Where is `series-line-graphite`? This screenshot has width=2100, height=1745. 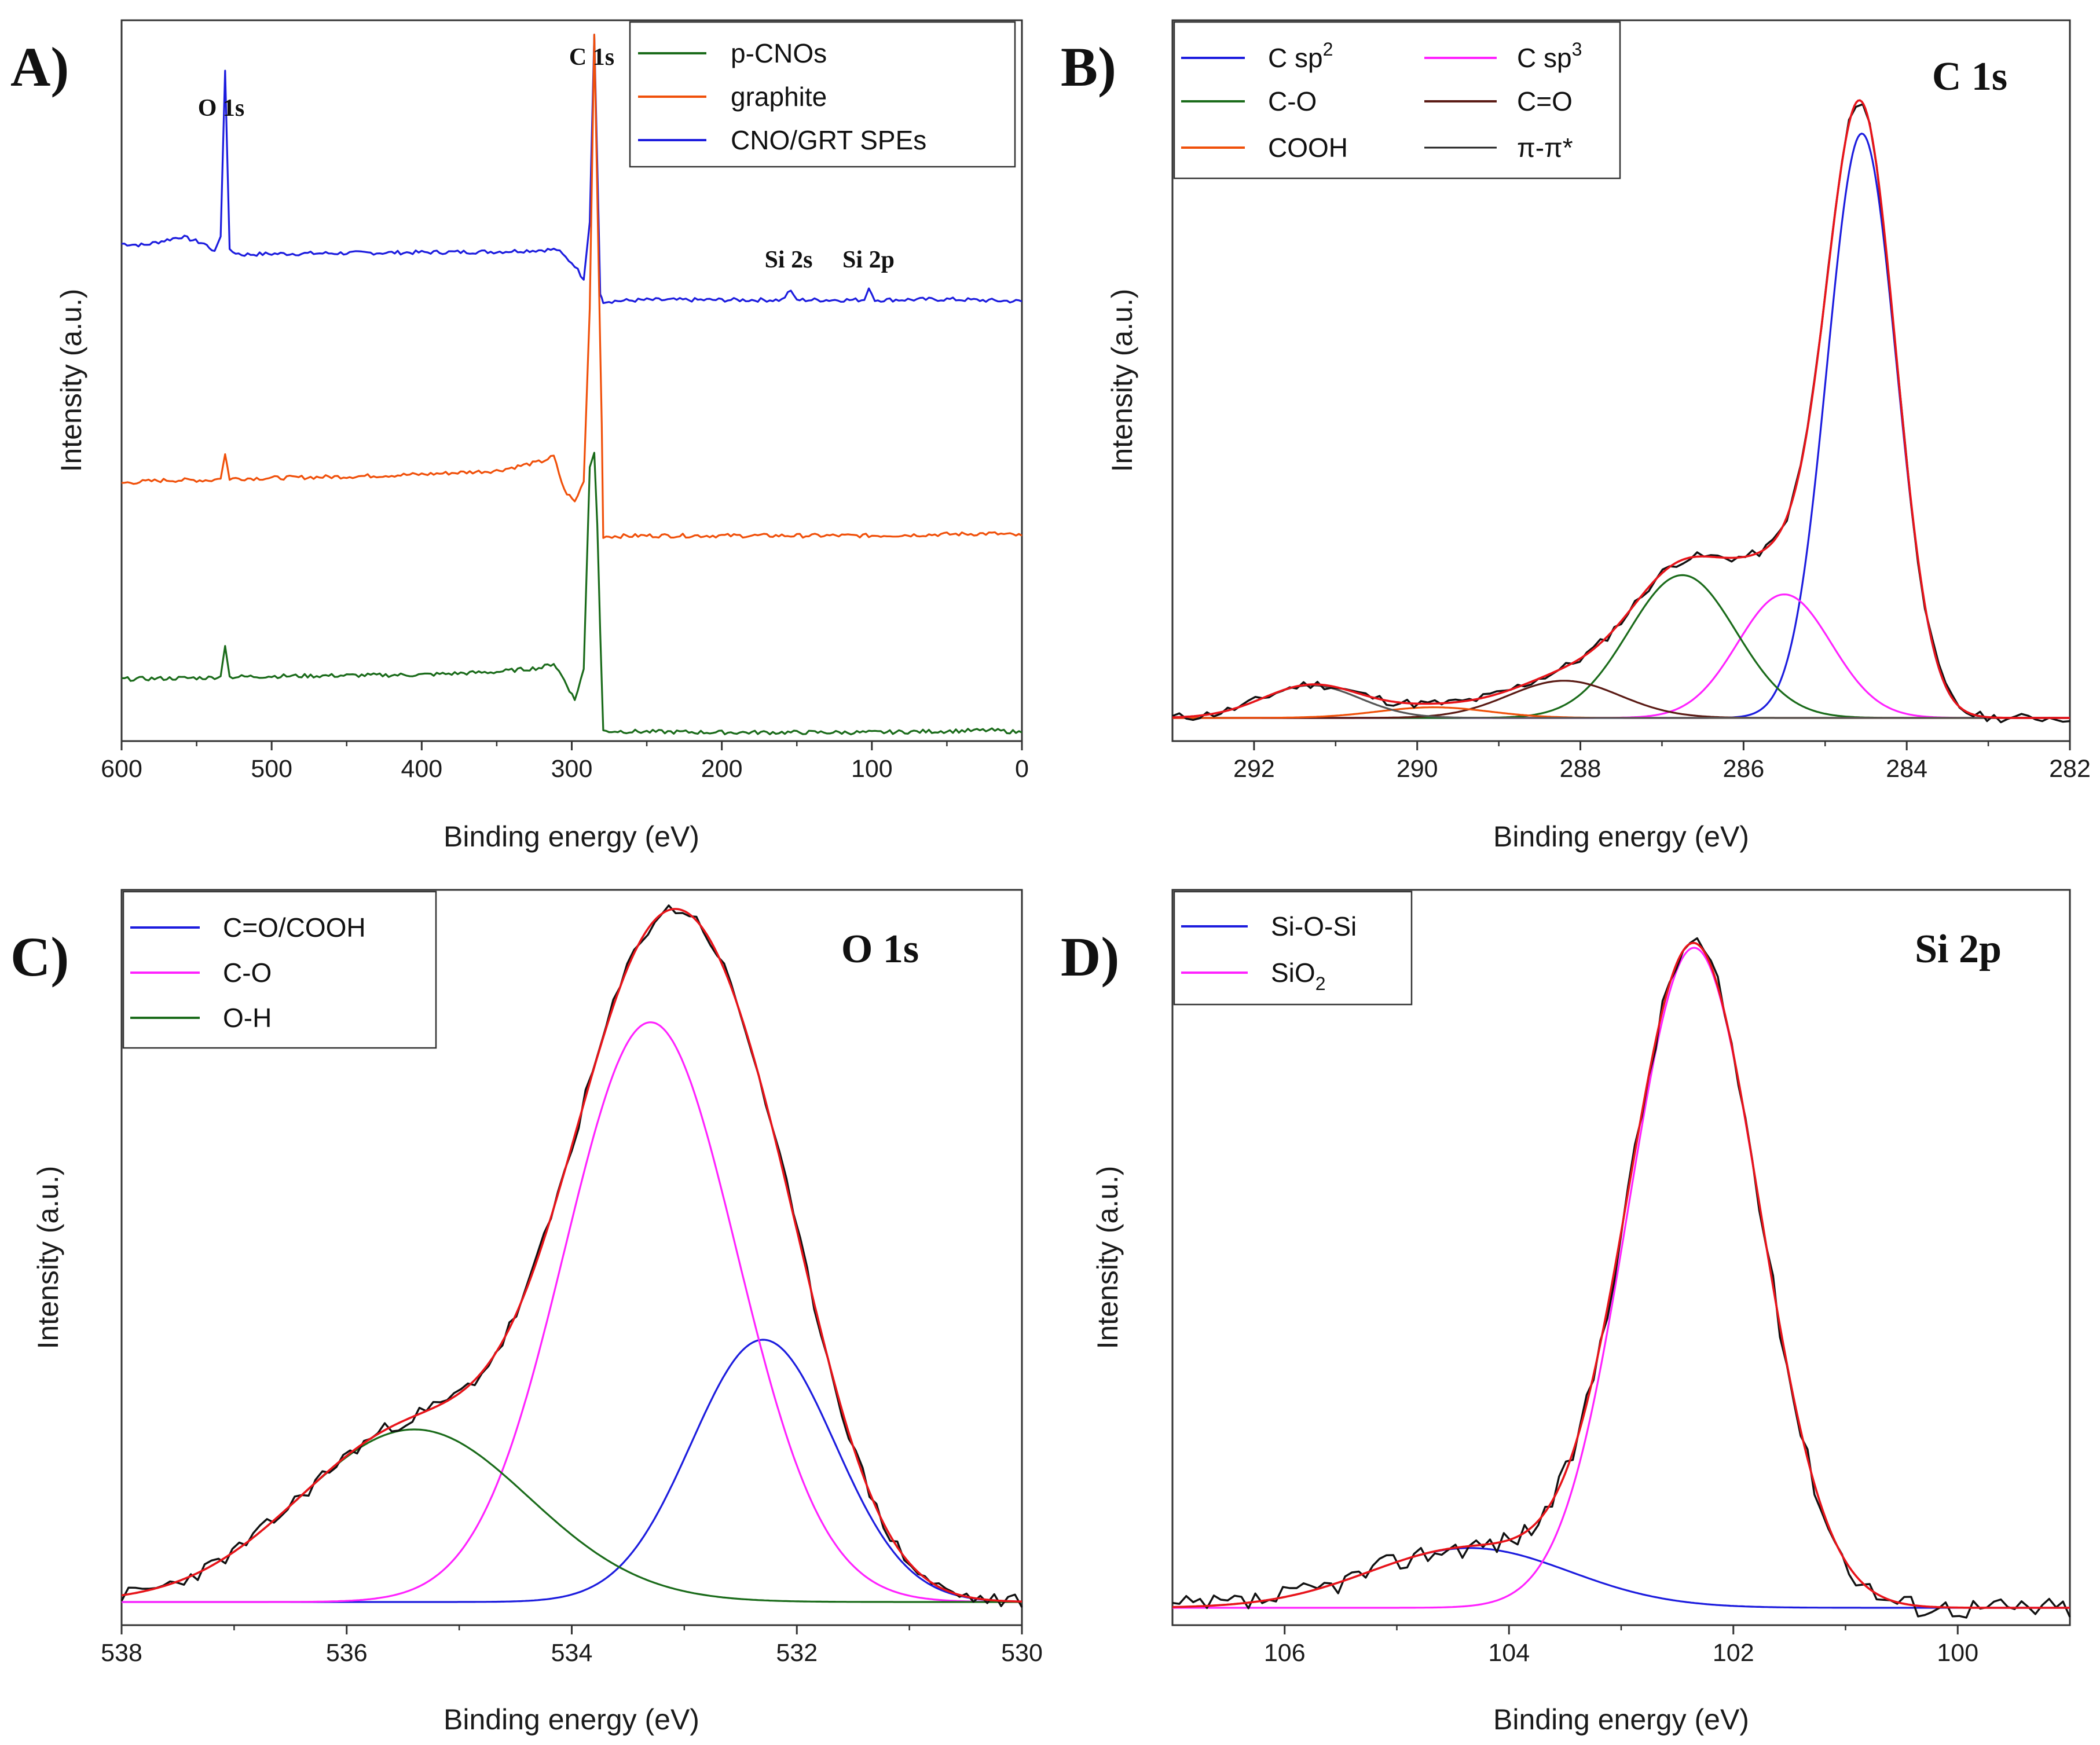 series-line-graphite is located at coordinates (571, 286).